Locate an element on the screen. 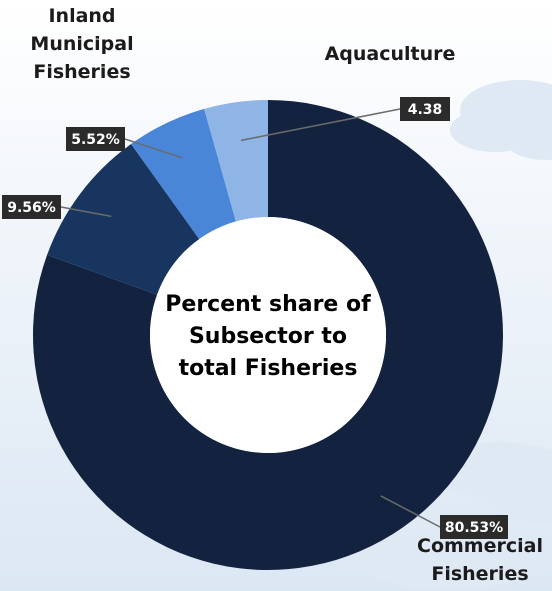  center-title-line: Percent share of is located at coordinates (268, 304).